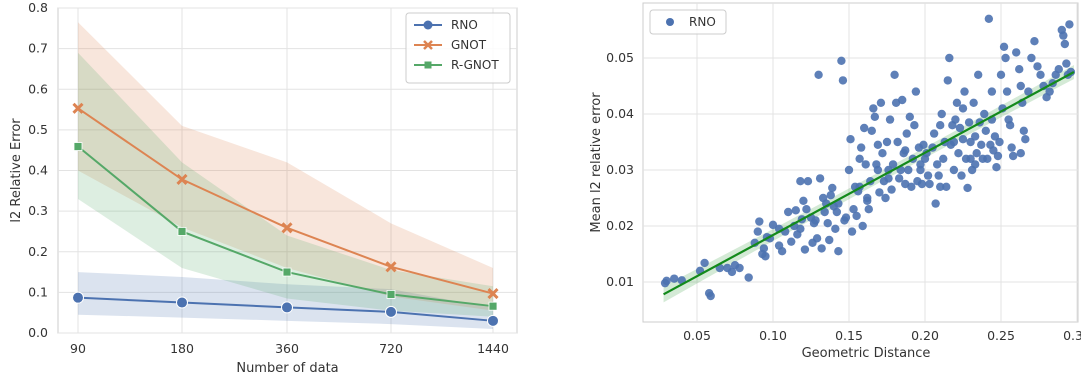  Describe the element at coordinates (620, 169) in the screenshot. I see `y-tick-label: 0.03` at that location.